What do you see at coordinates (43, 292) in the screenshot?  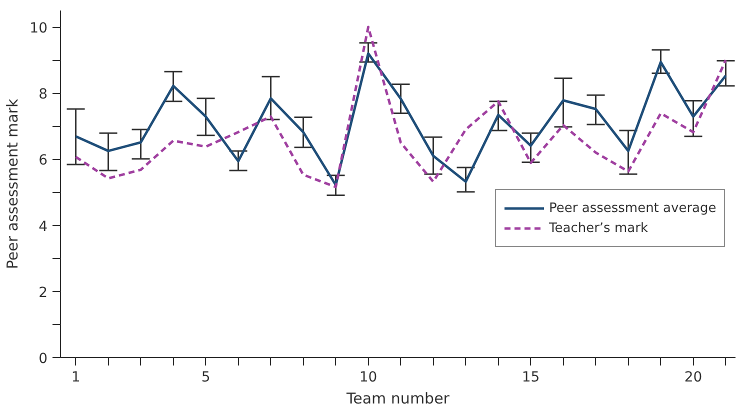 I see `y-tick-label: 2` at bounding box center [43, 292].